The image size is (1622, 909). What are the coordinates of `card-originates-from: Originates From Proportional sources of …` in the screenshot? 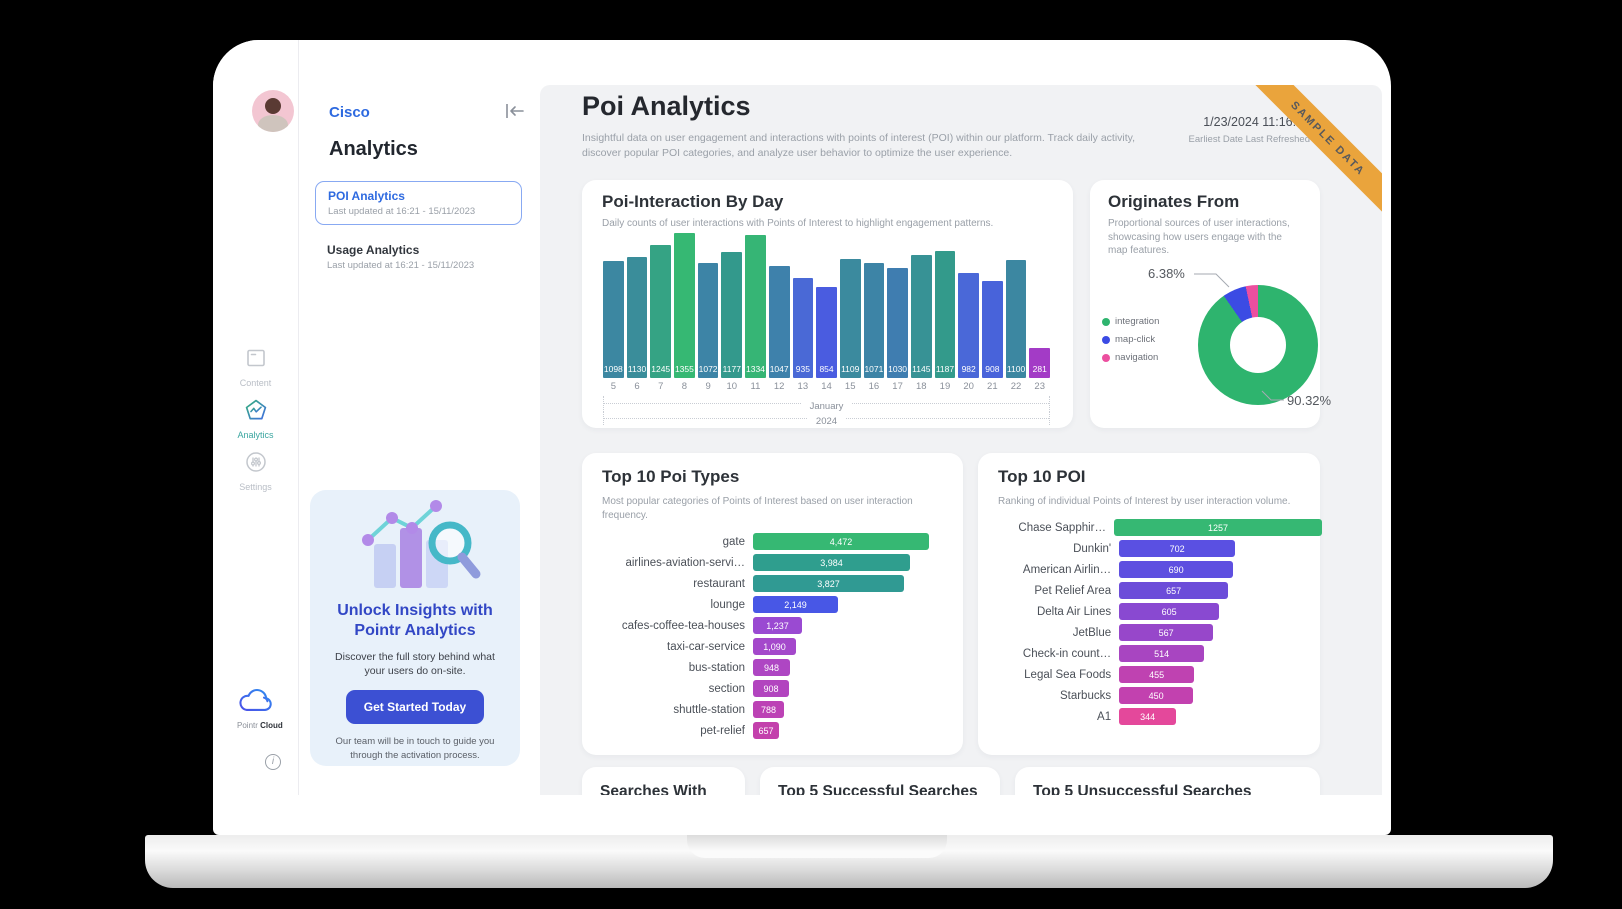 It's located at (1210, 304).